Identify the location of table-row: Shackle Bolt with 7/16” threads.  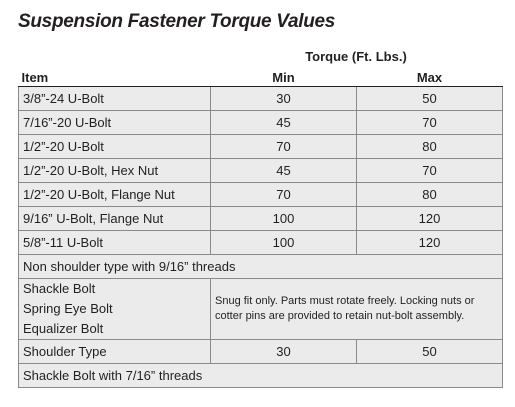
(260, 375).